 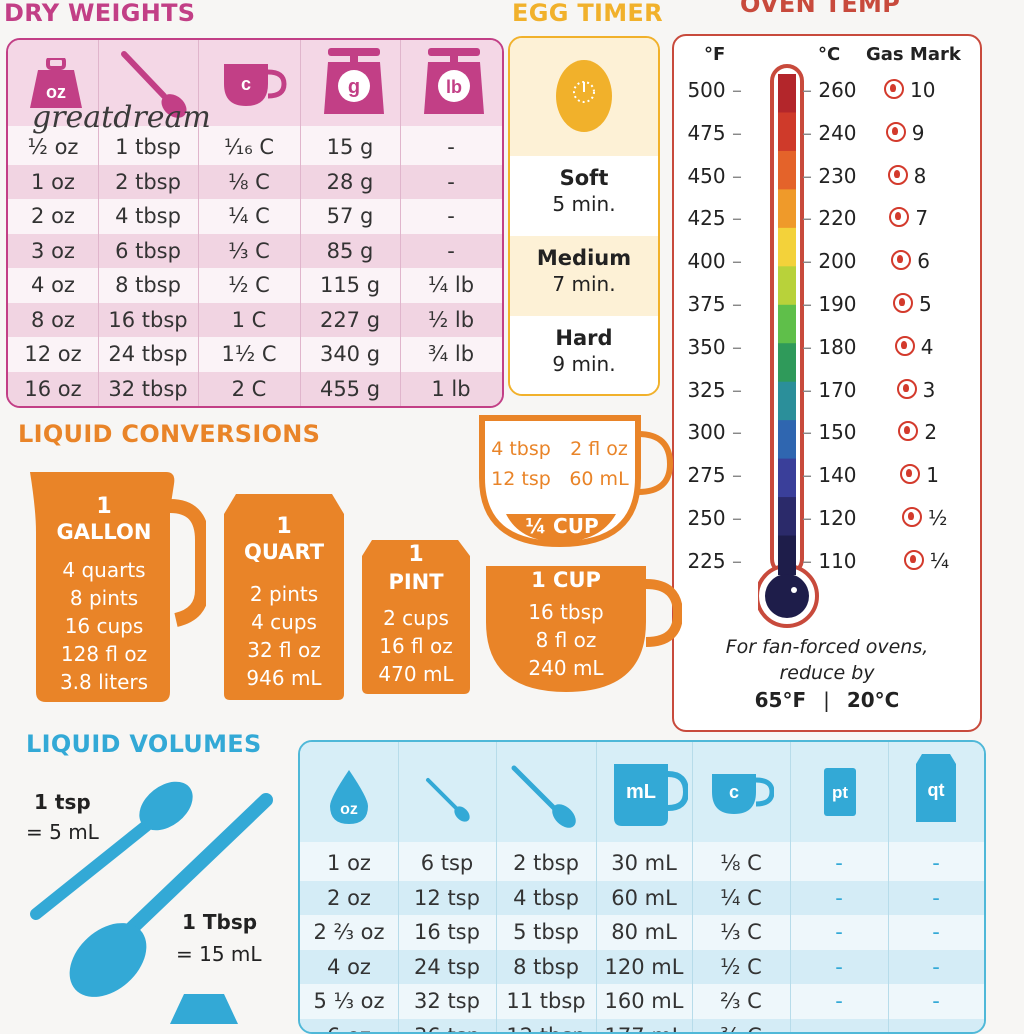 I want to click on svg-text: oz, so click(x=56, y=92).